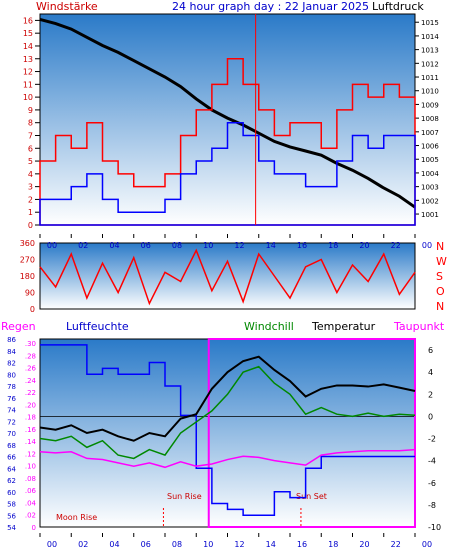 The height and width of the screenshot is (554, 462). I want to click on humidity-ytick-label: 62, so click(11, 481).